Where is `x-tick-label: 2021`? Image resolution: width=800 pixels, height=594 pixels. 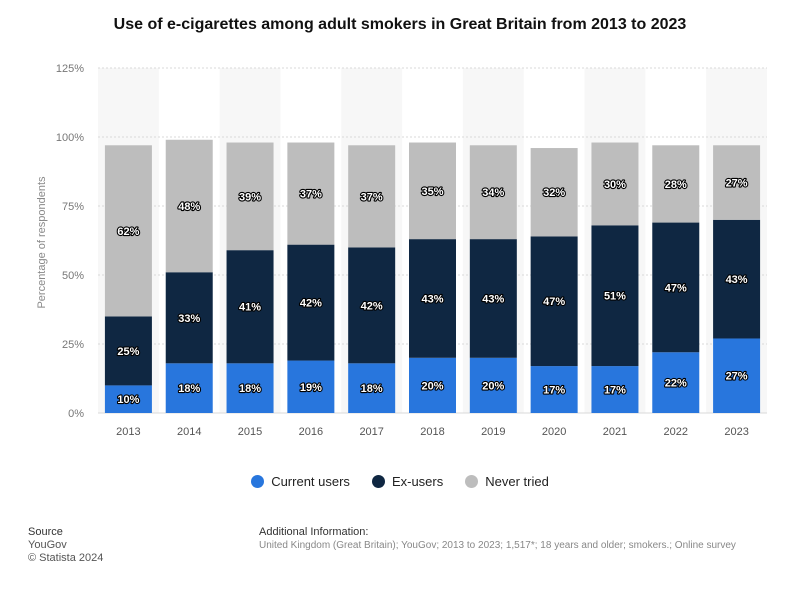
x-tick-label: 2021 is located at coordinates (615, 432).